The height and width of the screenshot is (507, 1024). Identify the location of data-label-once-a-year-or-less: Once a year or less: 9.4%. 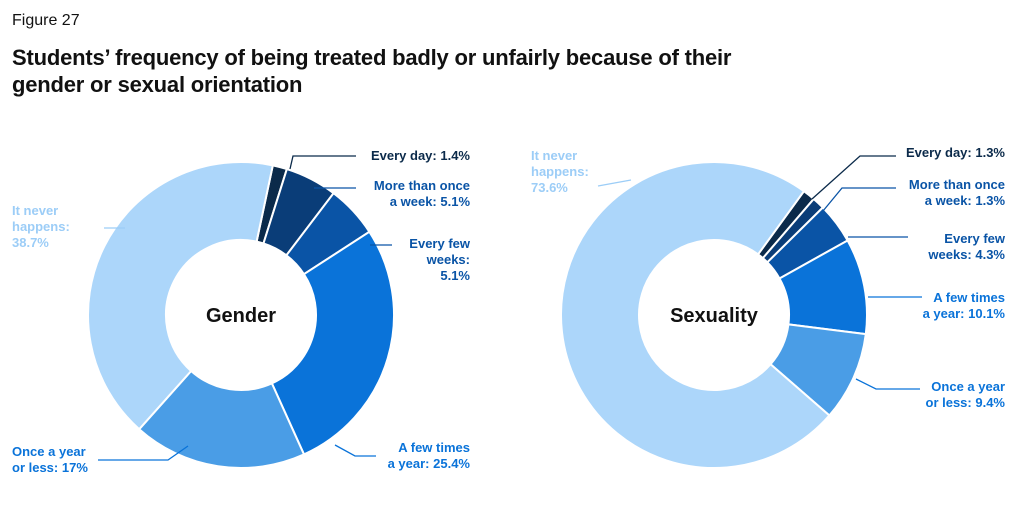
(966, 394).